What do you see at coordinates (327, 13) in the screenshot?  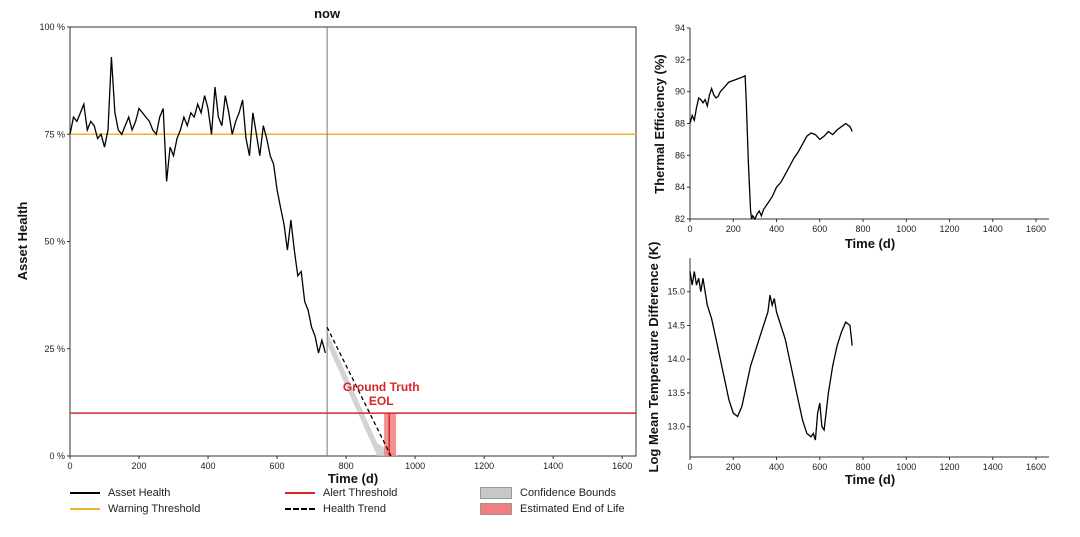 I see `now-label: now` at bounding box center [327, 13].